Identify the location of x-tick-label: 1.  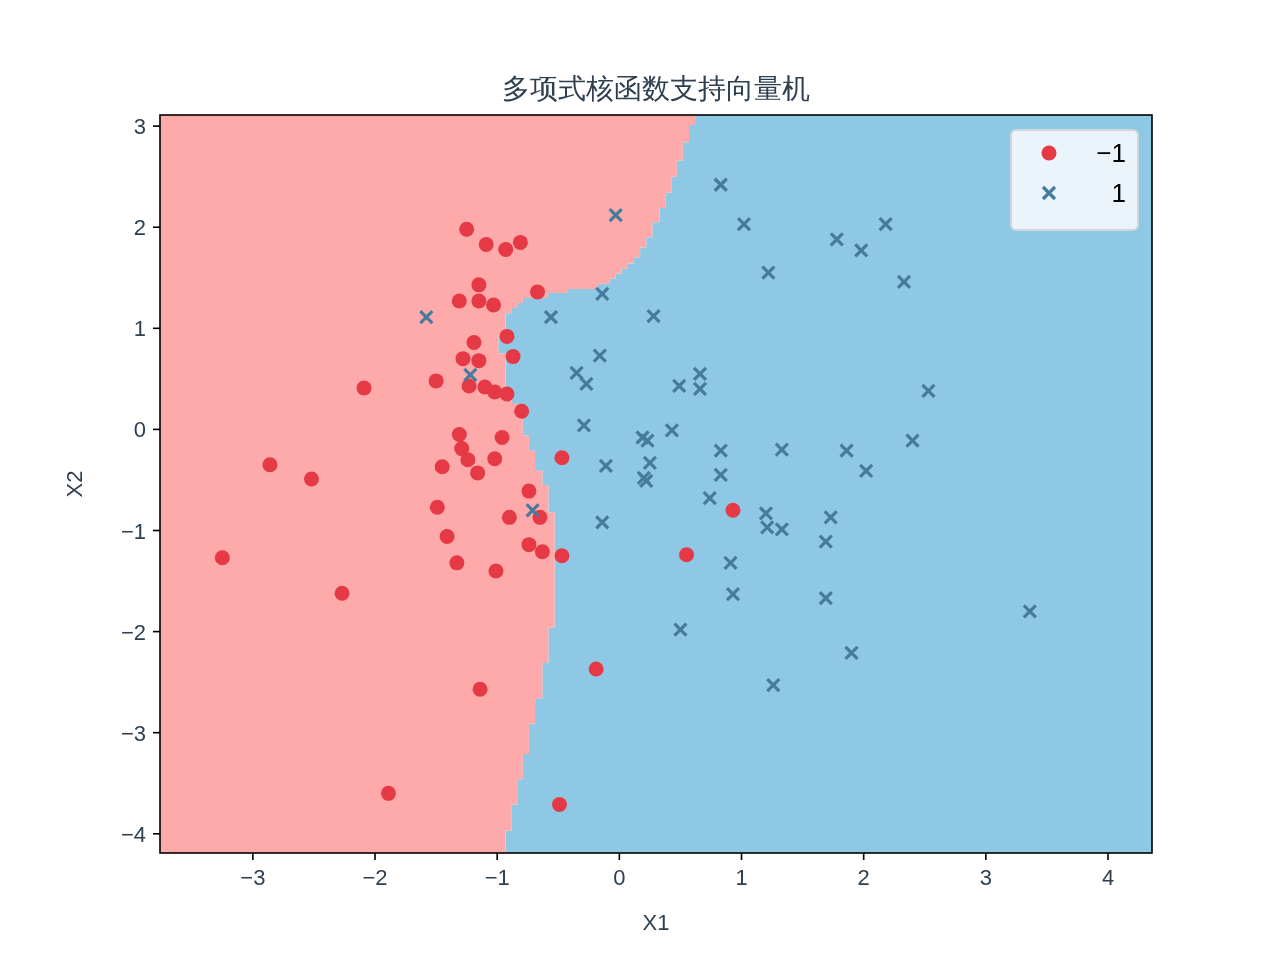
(741, 877).